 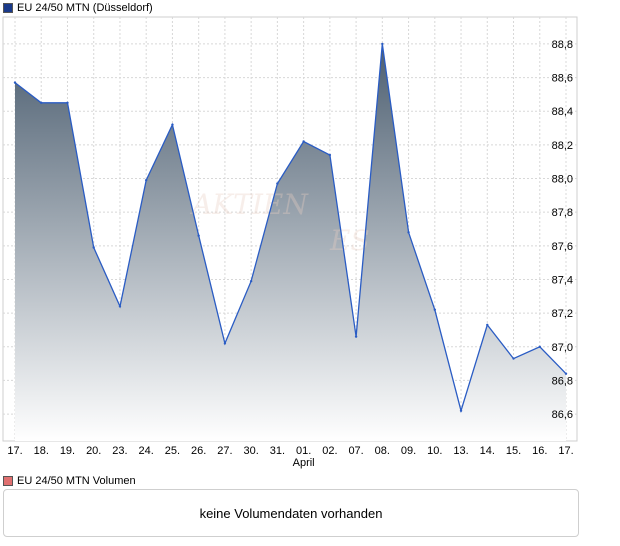 I want to click on volume-legend: EU 24/50 MTN Volumen, so click(x=69, y=481).